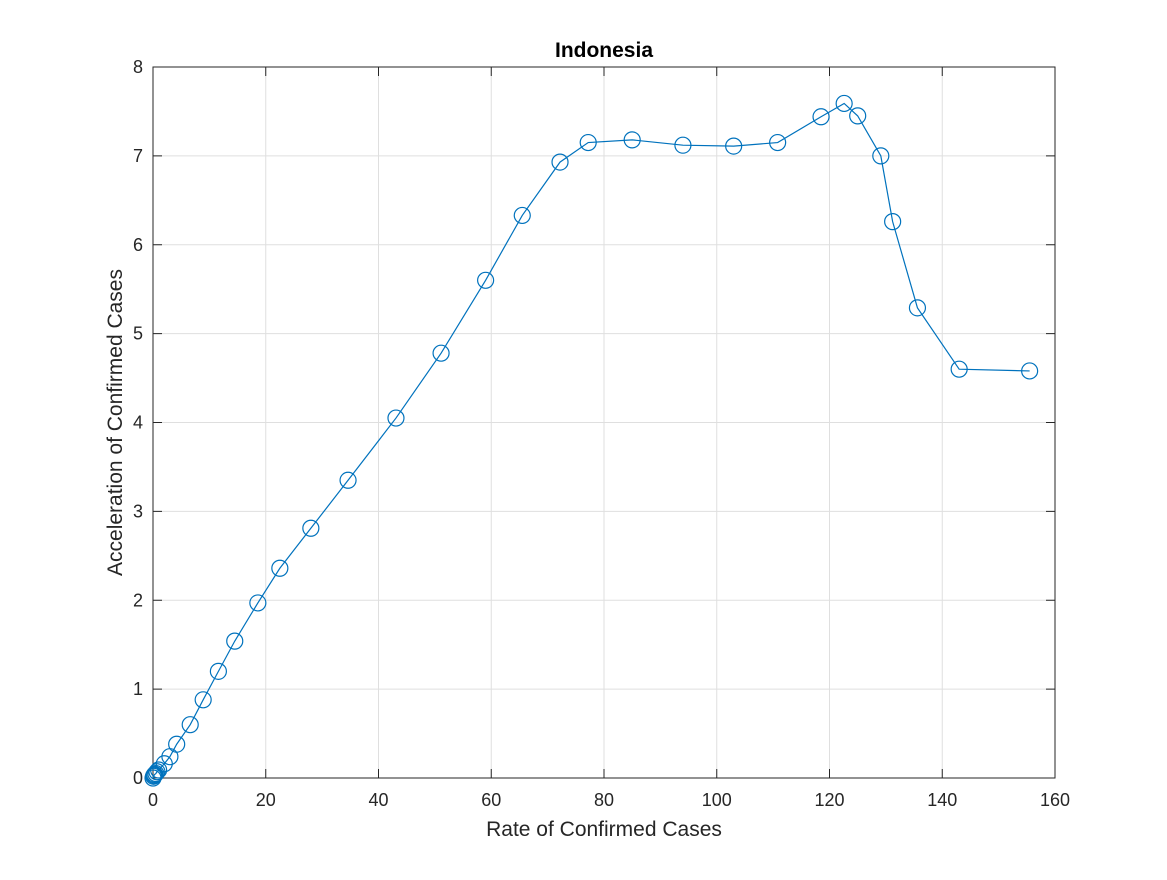  What do you see at coordinates (138, 67) in the screenshot?
I see `y-tick-label: 8` at bounding box center [138, 67].